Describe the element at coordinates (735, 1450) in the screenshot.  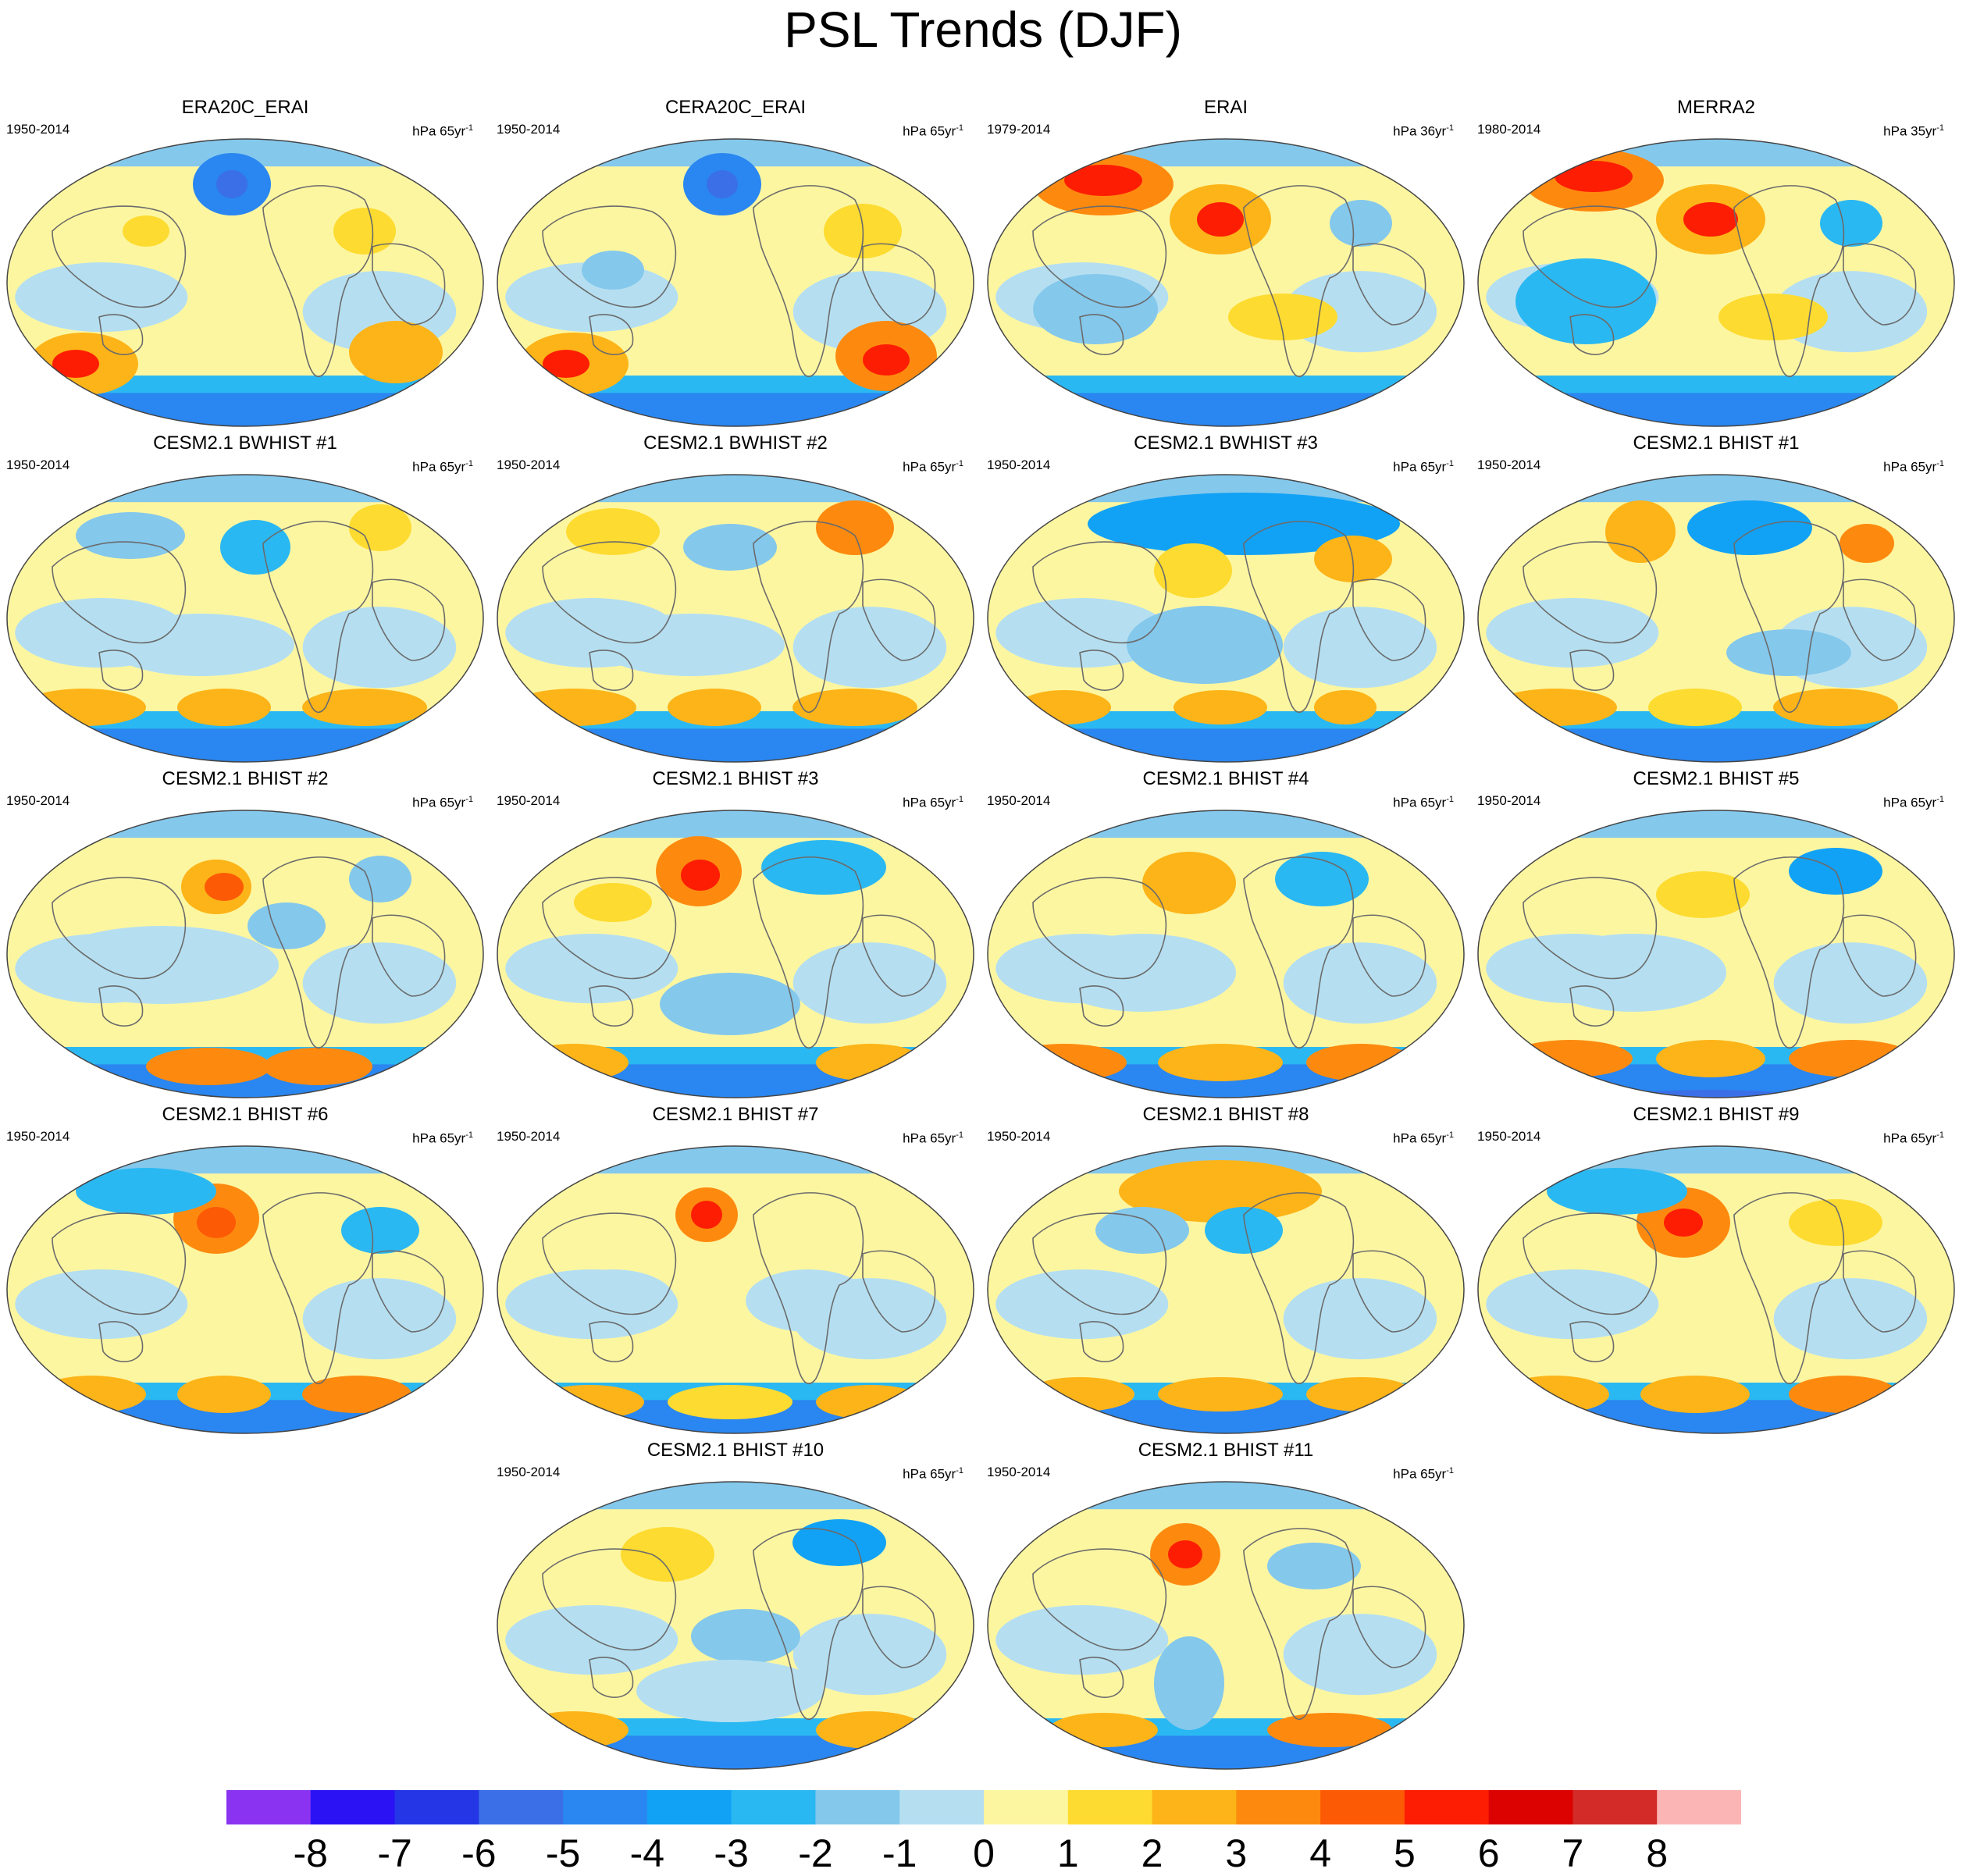
I see `panel-title: CESM2.1 BHIST #10` at that location.